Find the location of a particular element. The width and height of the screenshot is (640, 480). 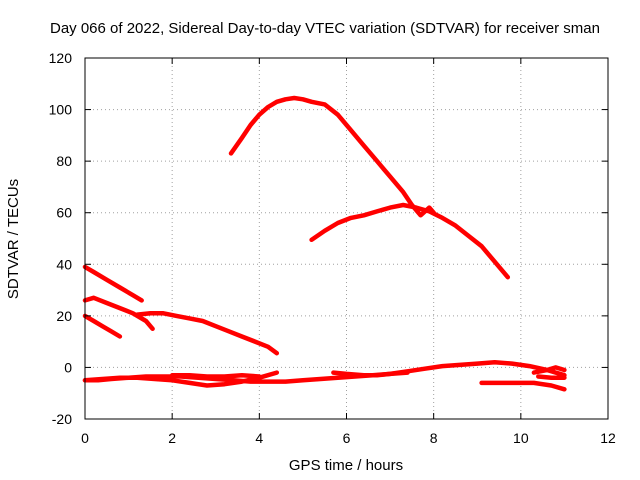

x-tick-label: 10 is located at coordinates (521, 438).